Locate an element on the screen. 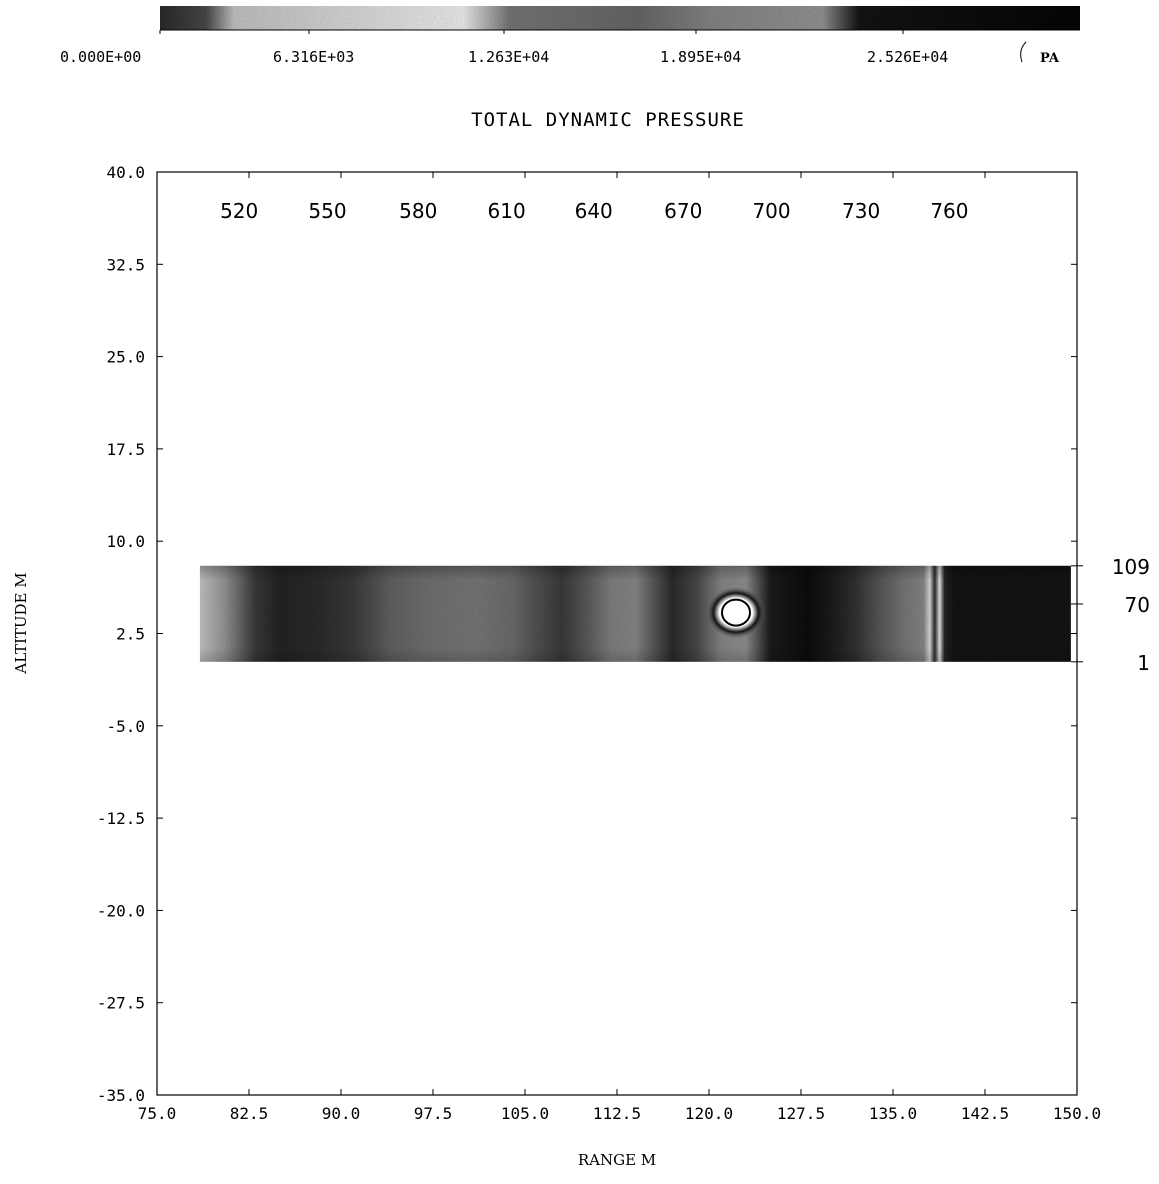 Image resolution: width=1159 pixels, height=1184 pixels. x-tick-label: 112.5 is located at coordinates (617, 1113).